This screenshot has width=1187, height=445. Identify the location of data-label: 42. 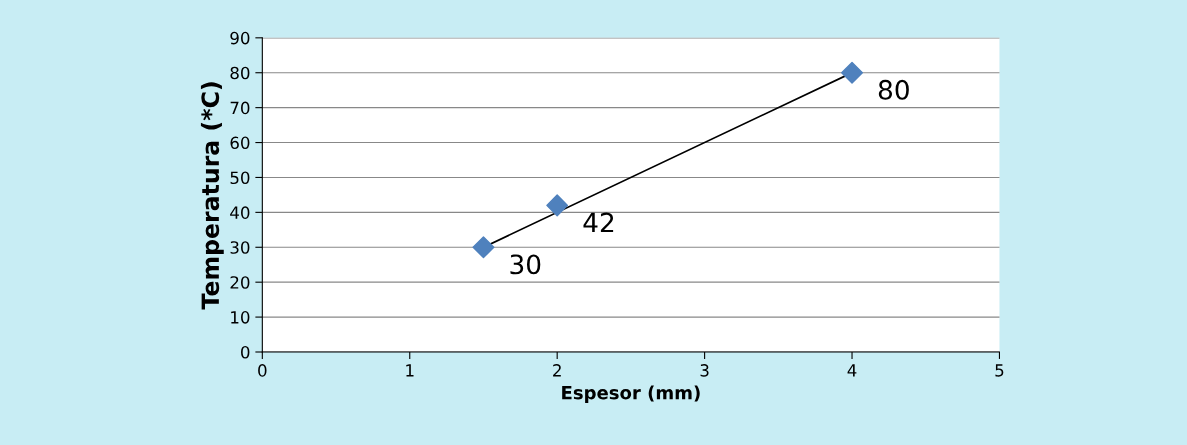
(598, 222).